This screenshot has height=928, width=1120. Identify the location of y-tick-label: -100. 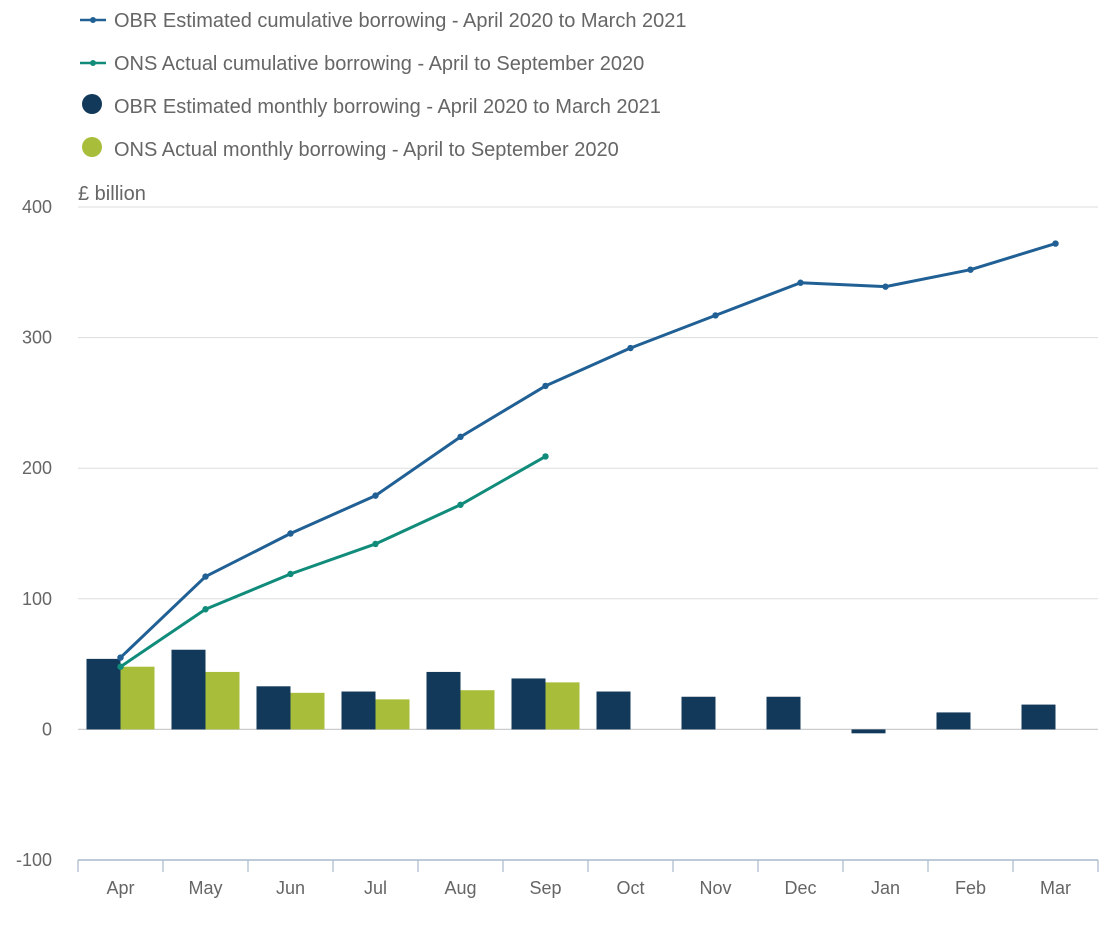
(34, 860).